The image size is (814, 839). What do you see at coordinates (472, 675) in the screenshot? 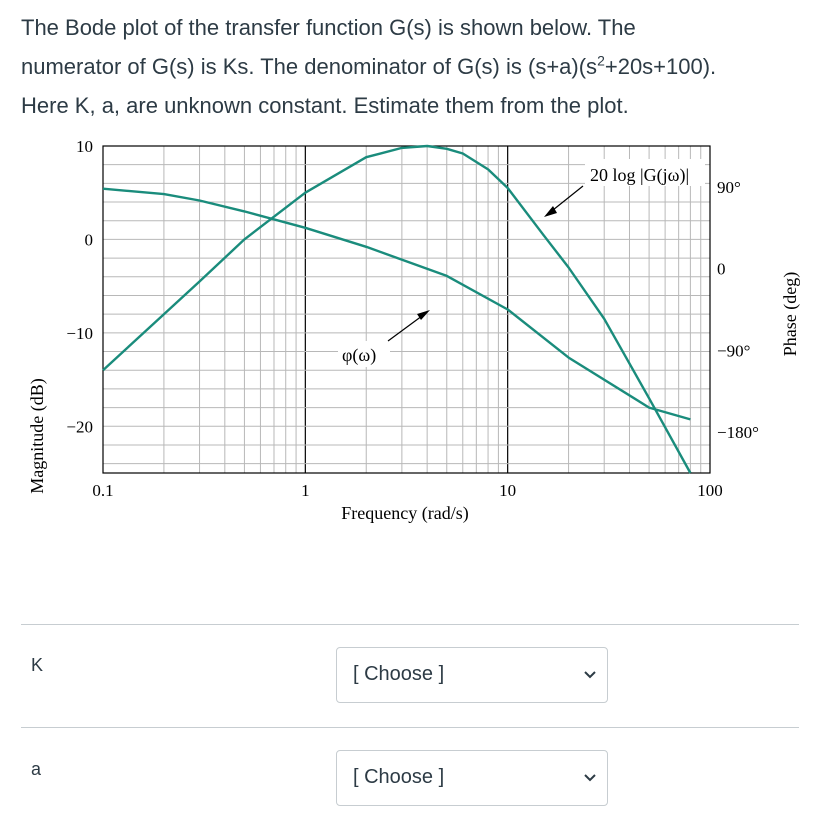
I see `k-select: [ Choose ]` at bounding box center [472, 675].